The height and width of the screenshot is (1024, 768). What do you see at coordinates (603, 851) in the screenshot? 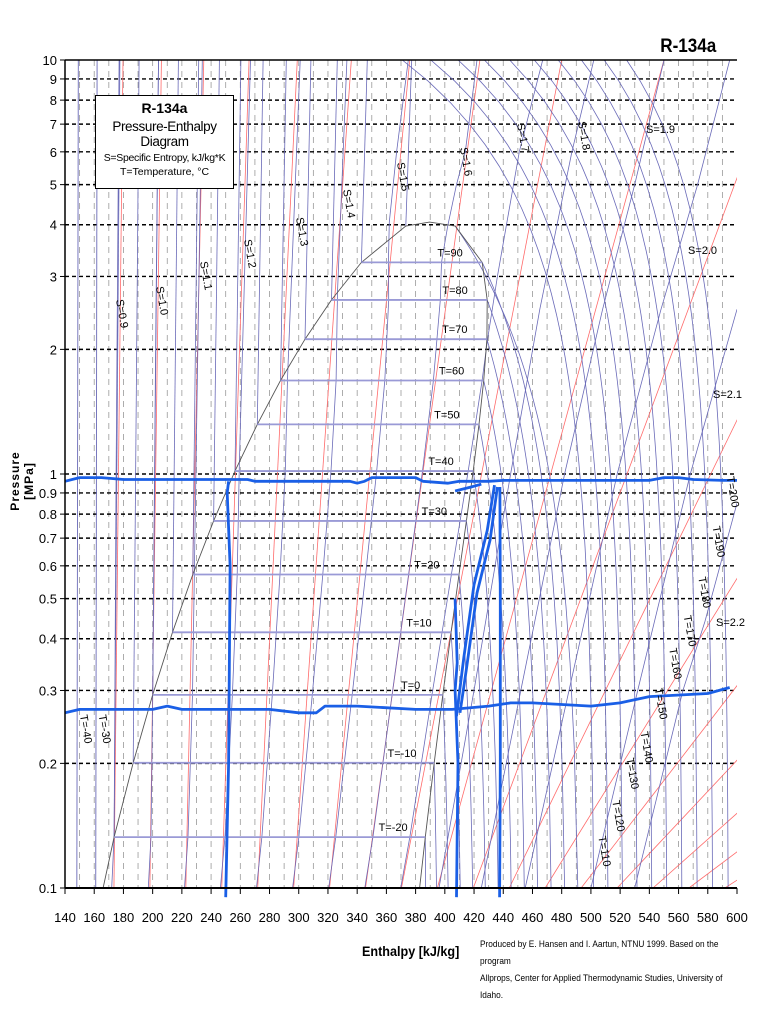
I see `isotherm-label: T=110` at bounding box center [603, 851].